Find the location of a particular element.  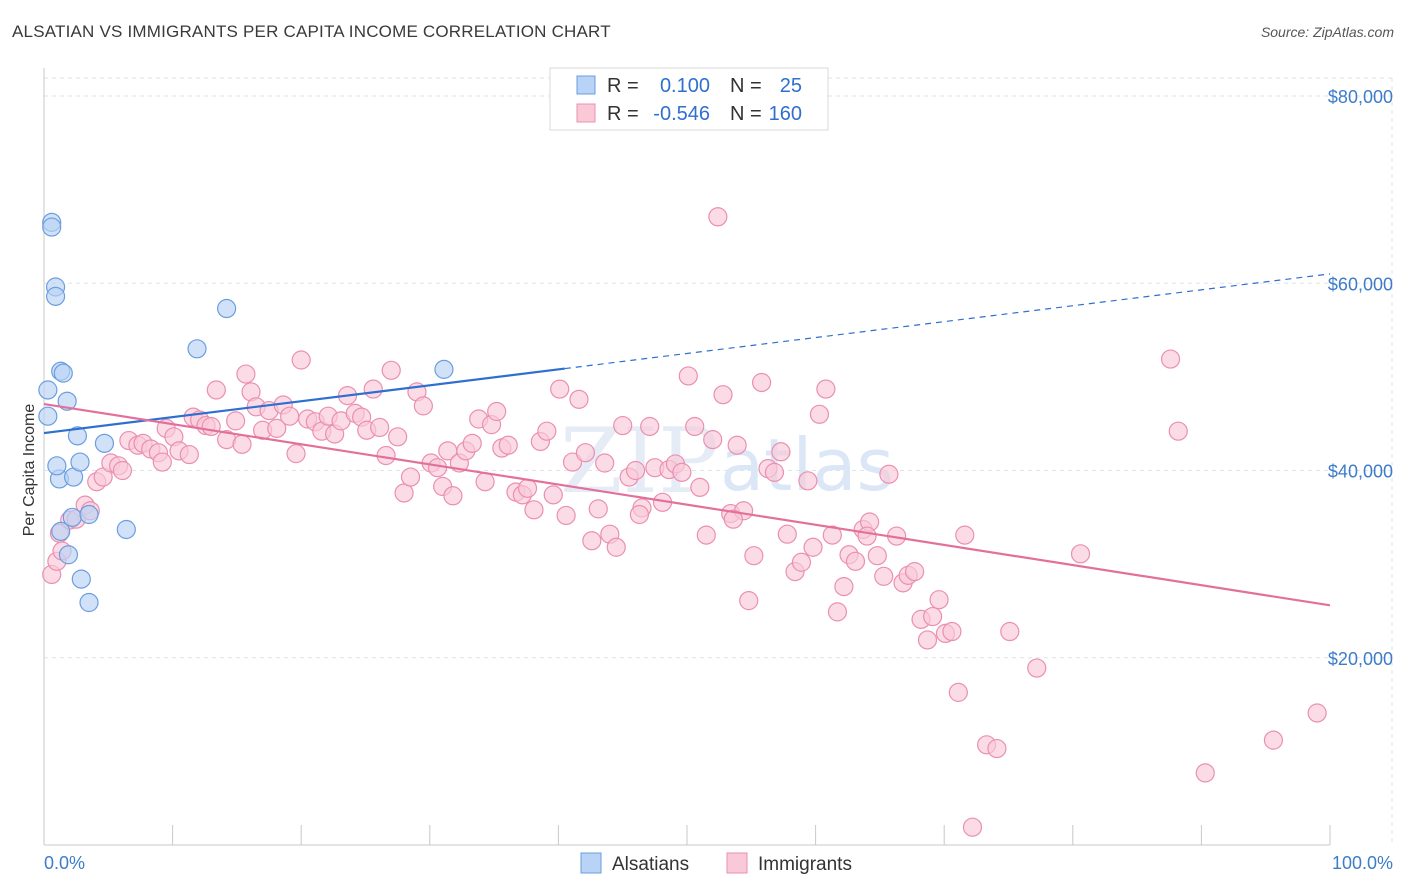

x-tick-label-0: 0.0% is located at coordinates (64, 863).